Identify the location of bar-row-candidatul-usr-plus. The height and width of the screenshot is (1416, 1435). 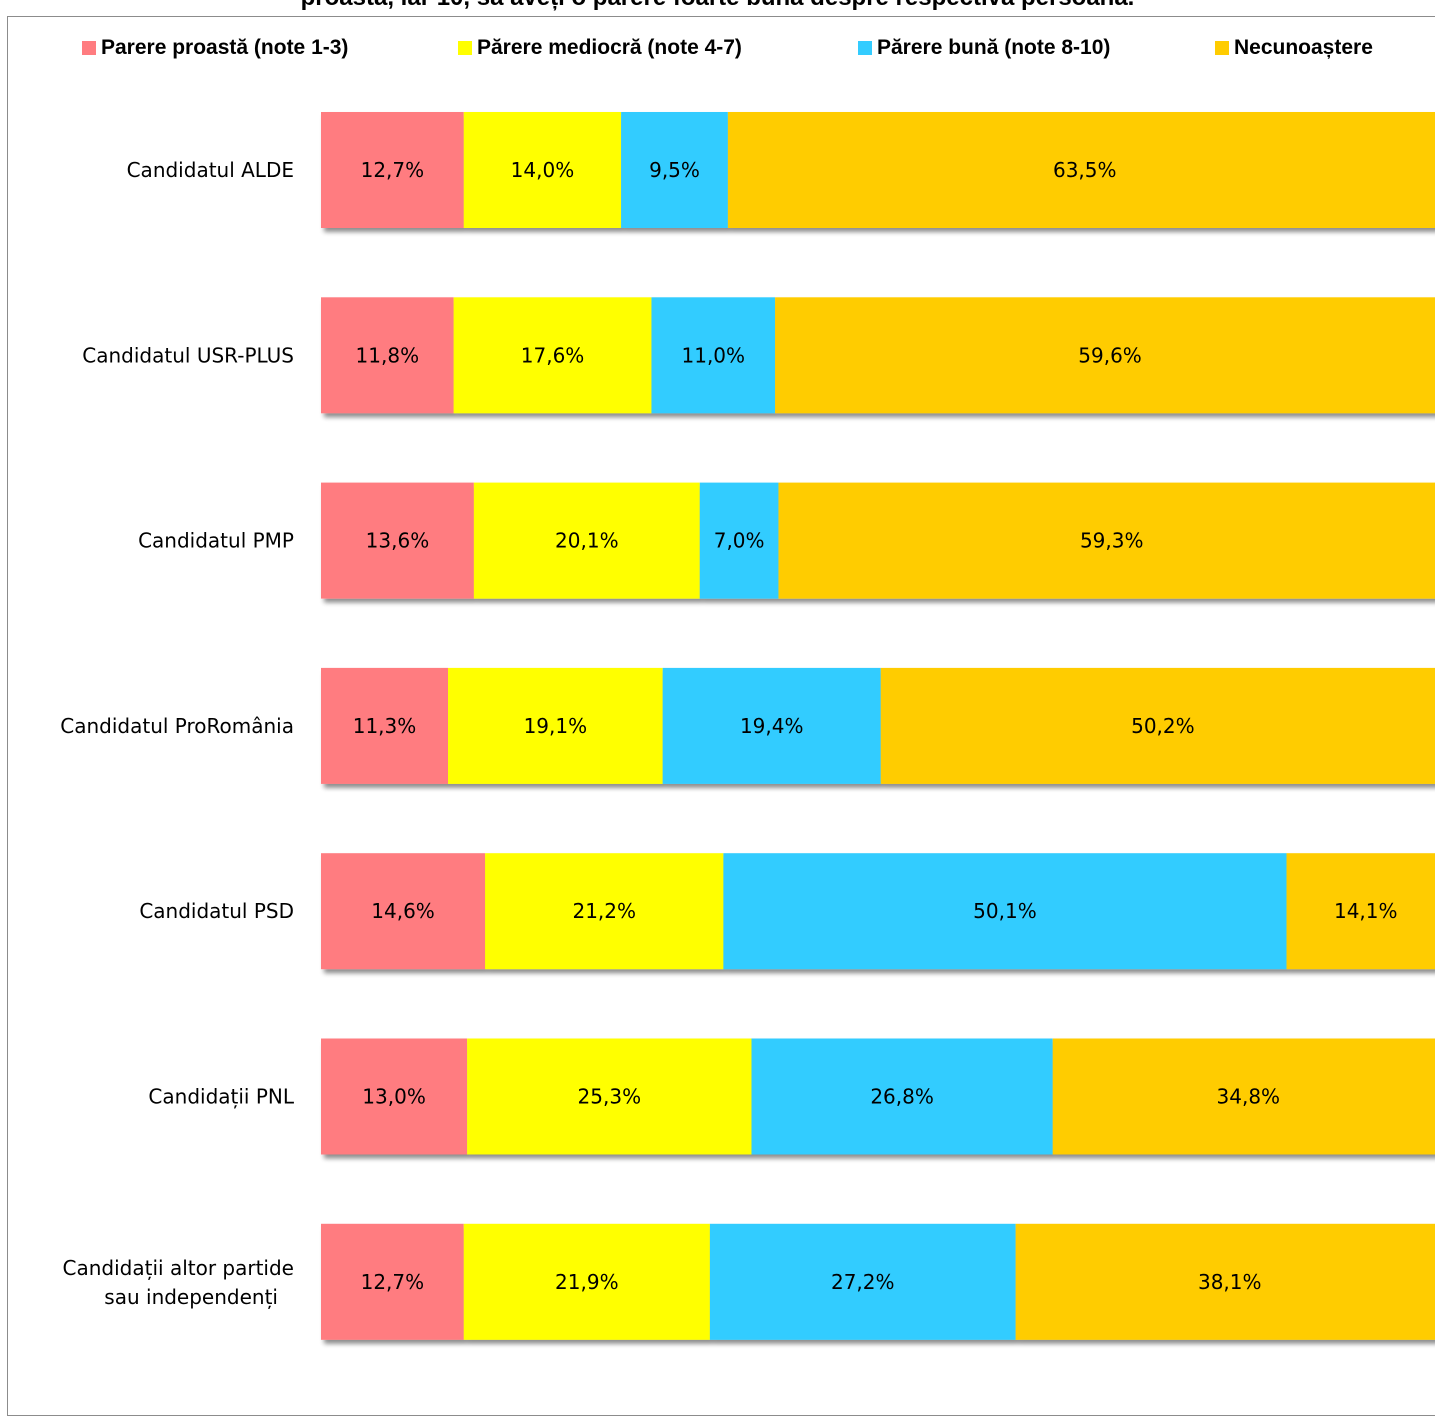
(878, 355).